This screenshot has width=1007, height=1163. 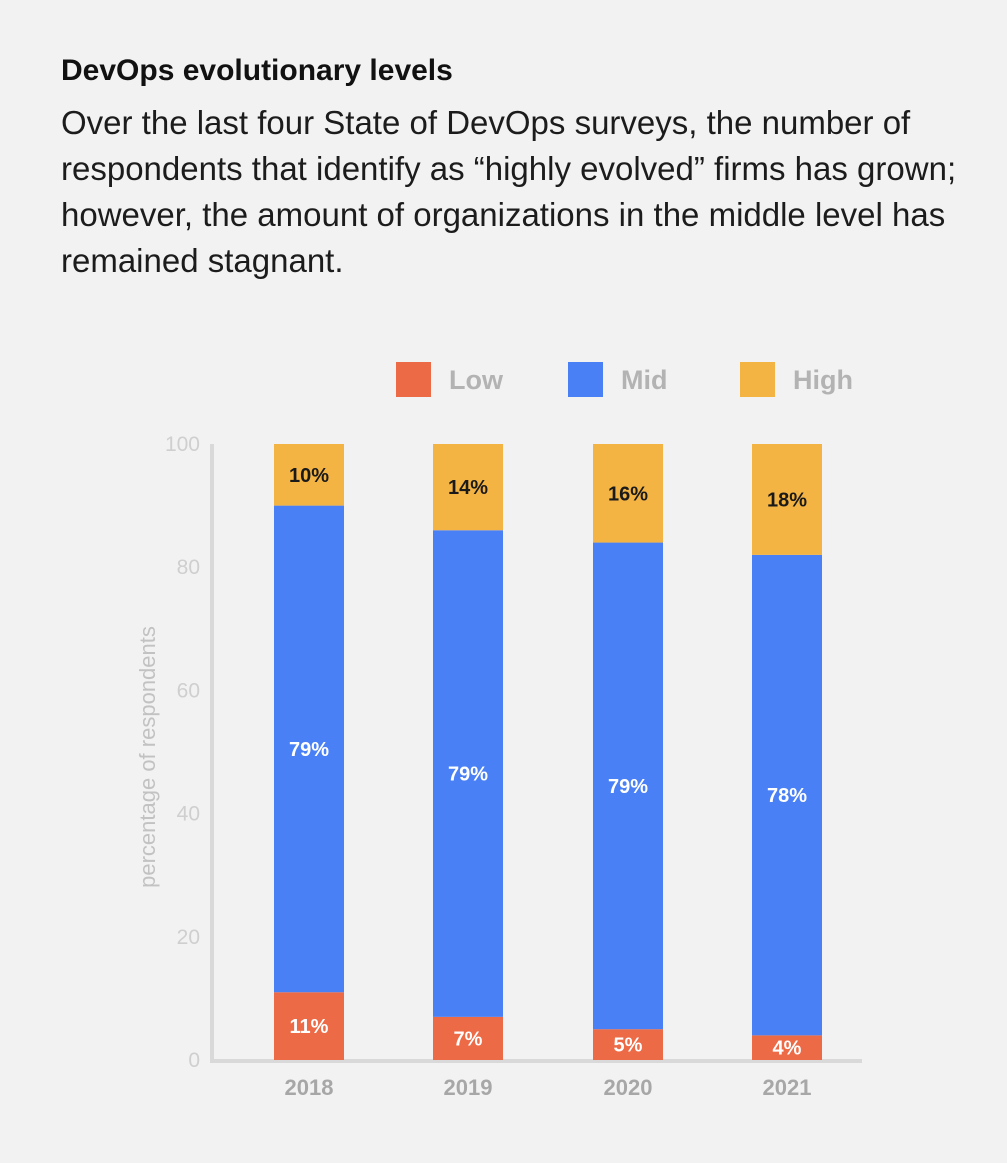 I want to click on bar-group-2019: 7% 79% 14% 2019, so click(x=468, y=772).